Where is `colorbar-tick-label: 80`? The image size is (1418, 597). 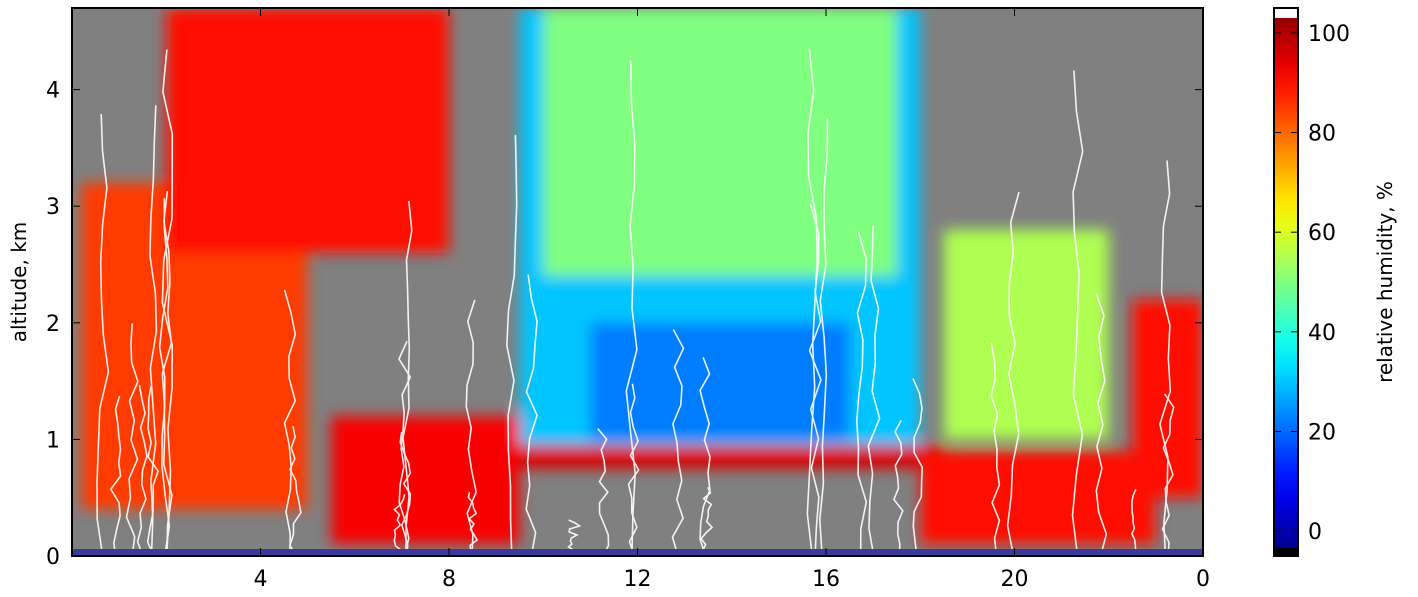
colorbar-tick-label: 80 is located at coordinates (1322, 134).